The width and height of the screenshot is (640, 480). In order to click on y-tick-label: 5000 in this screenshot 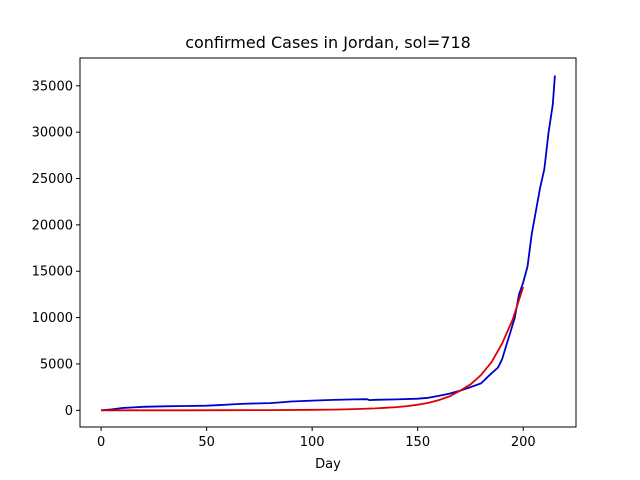, I will do `click(56, 364)`.